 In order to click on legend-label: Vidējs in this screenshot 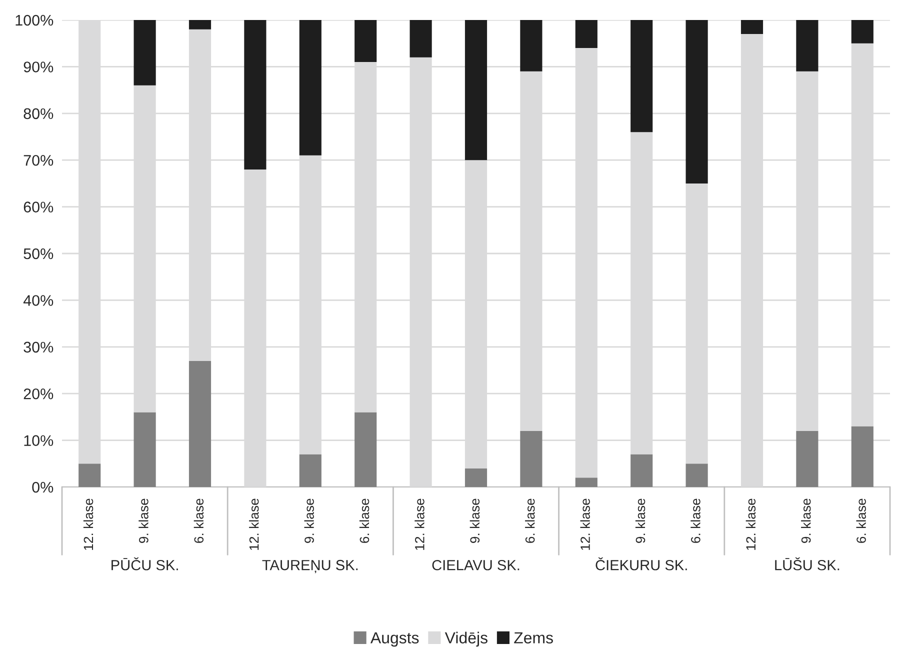, I will do `click(466, 639)`.